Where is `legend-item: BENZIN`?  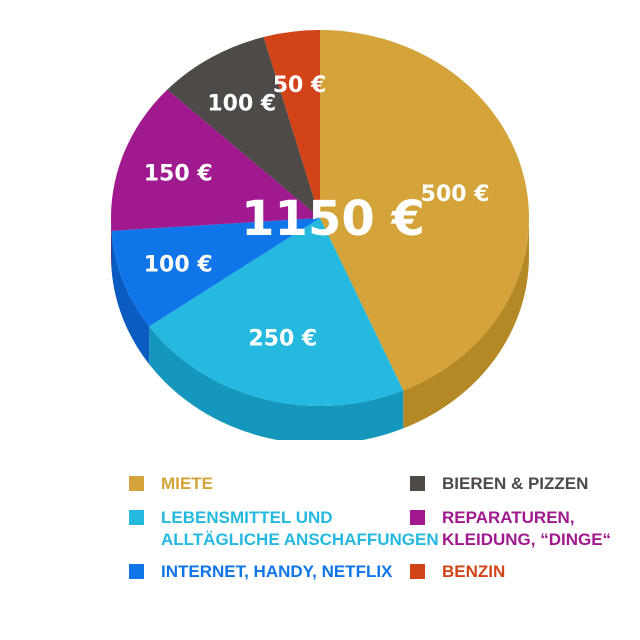 legend-item: BENZIN is located at coordinates (457, 572).